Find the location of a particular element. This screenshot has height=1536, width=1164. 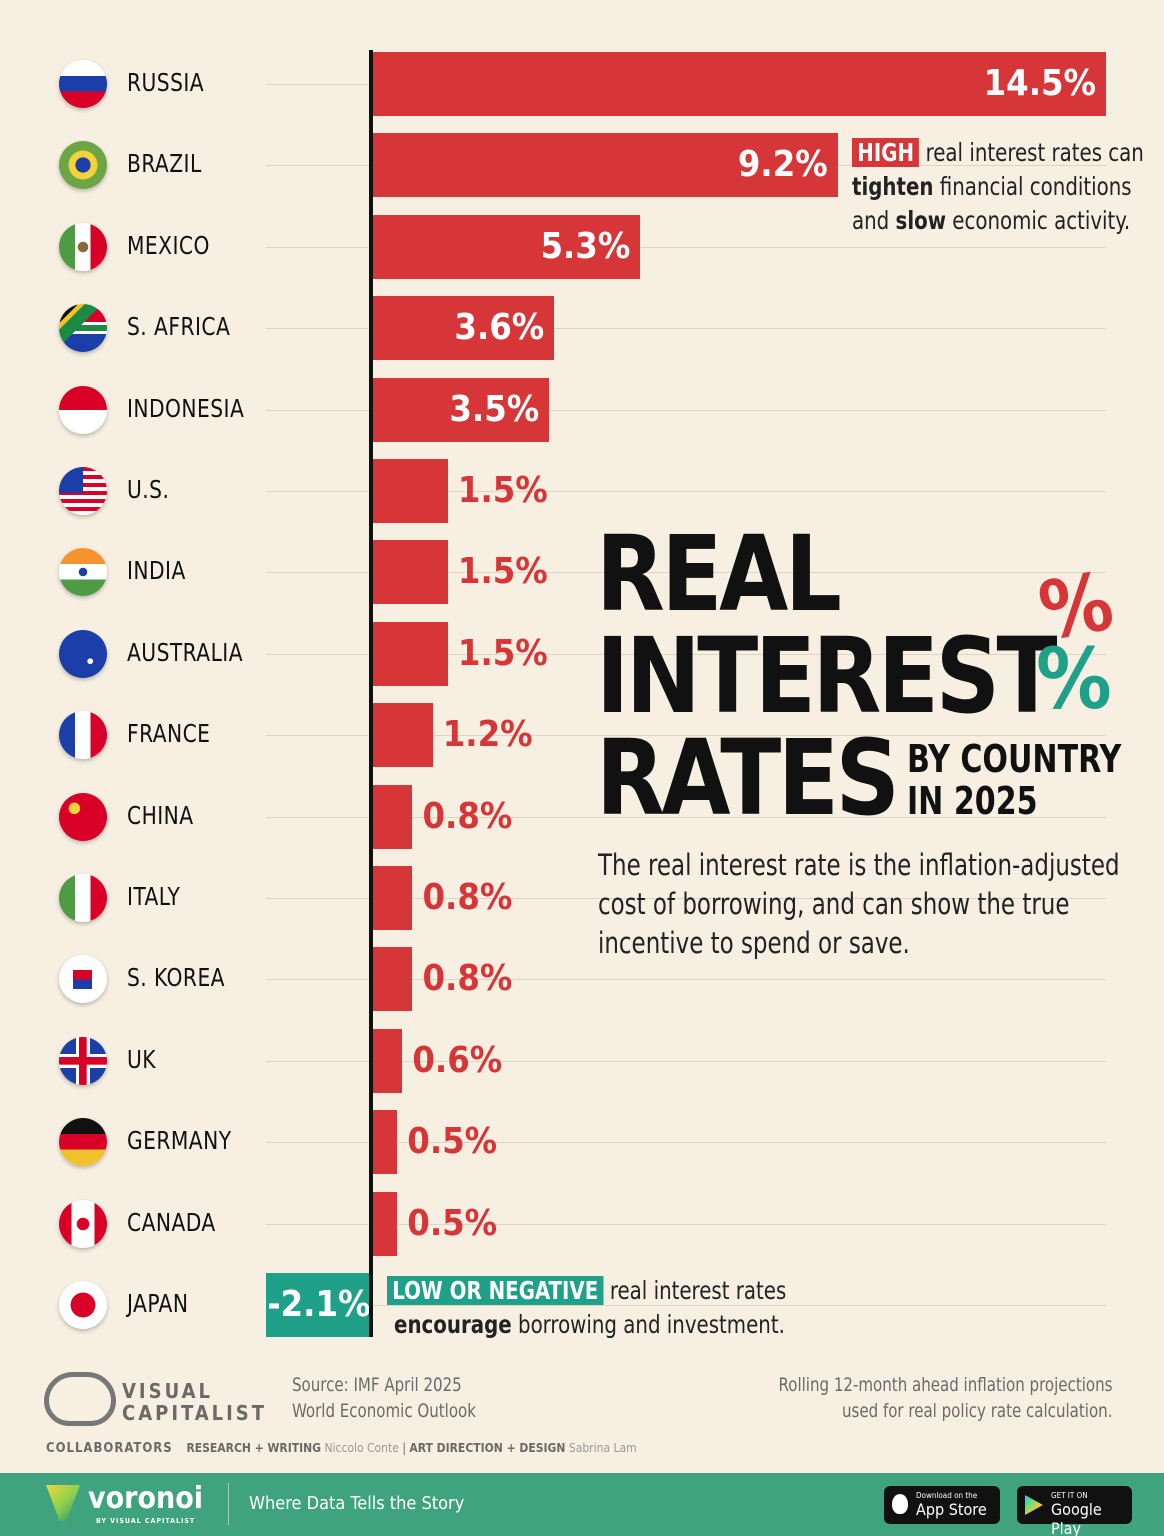

subtitle: BY COUNTRY IN 2025 is located at coordinates (1014, 780).